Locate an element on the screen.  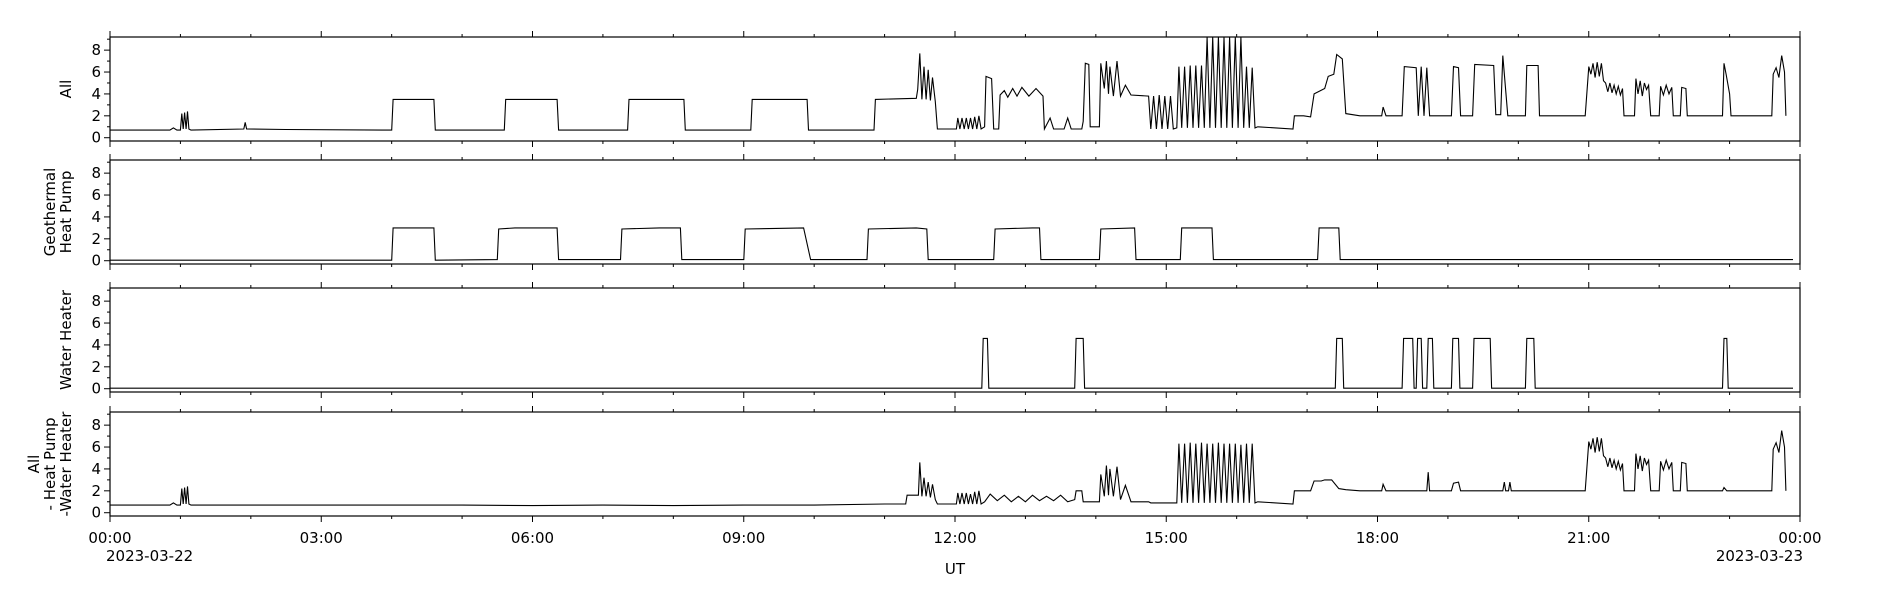
x-tick-label: 12:00 is located at coordinates (954, 538).